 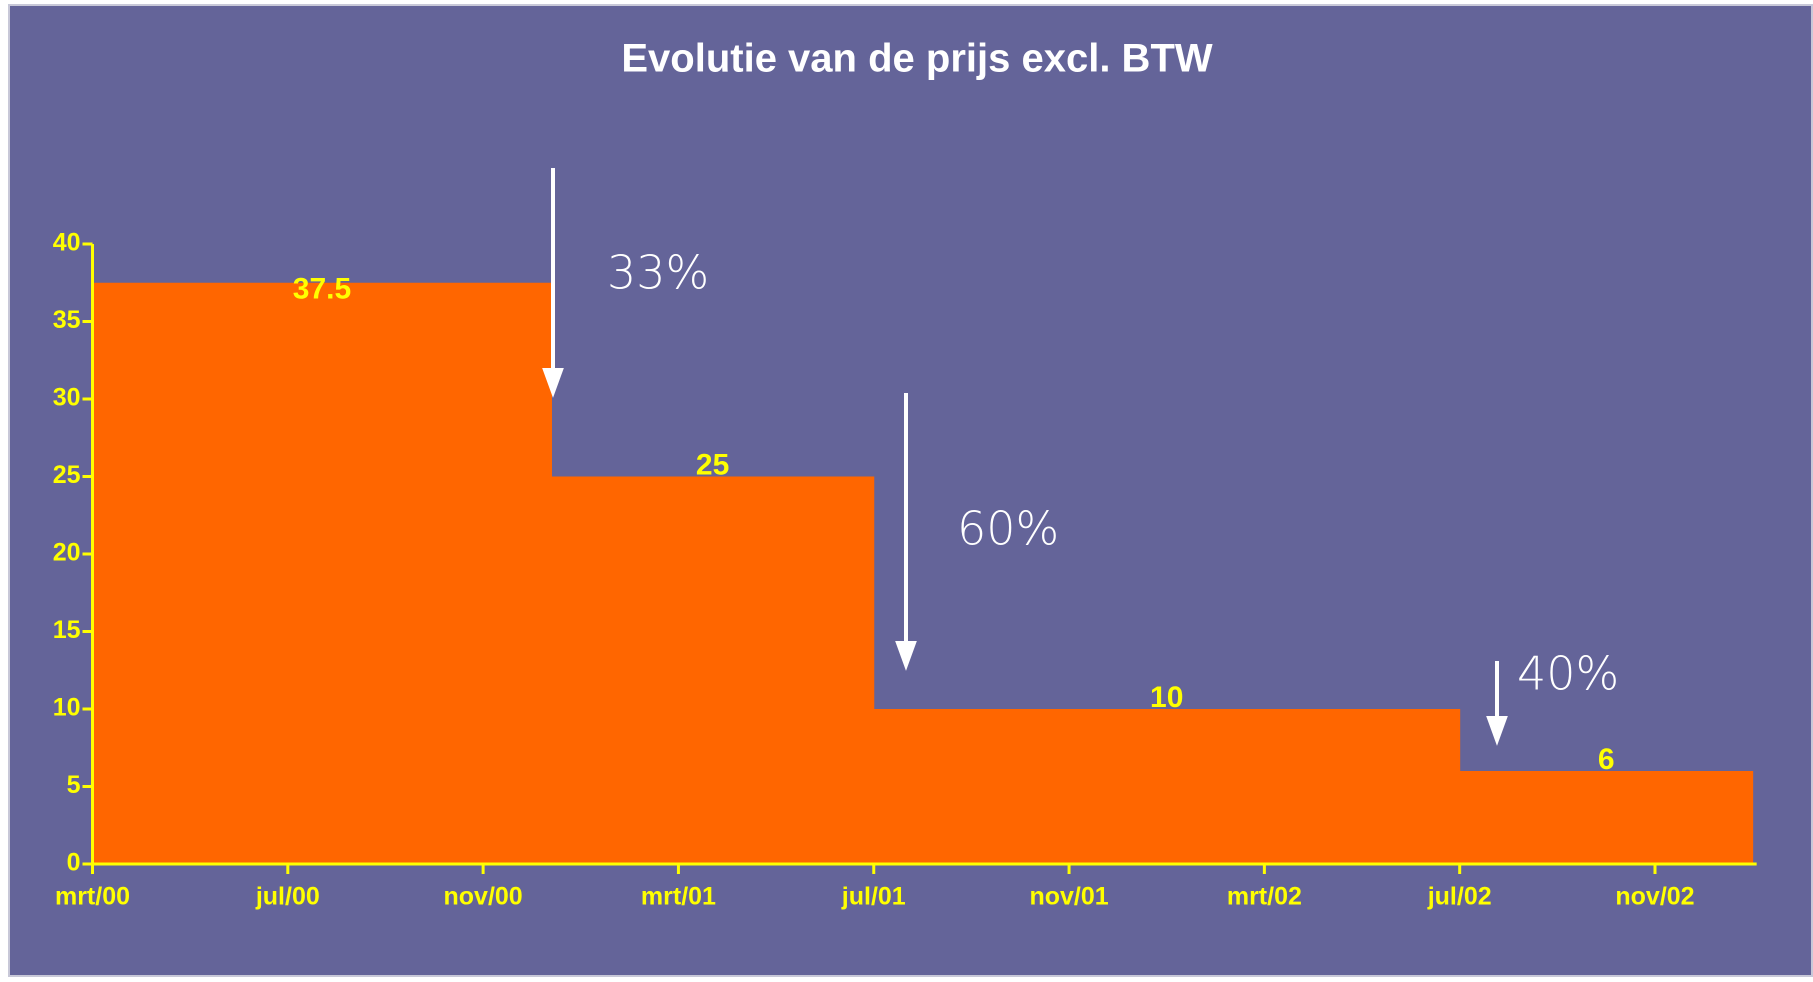 What do you see at coordinates (1068, 897) in the screenshot?
I see `x-tick-label: nov/01` at bounding box center [1068, 897].